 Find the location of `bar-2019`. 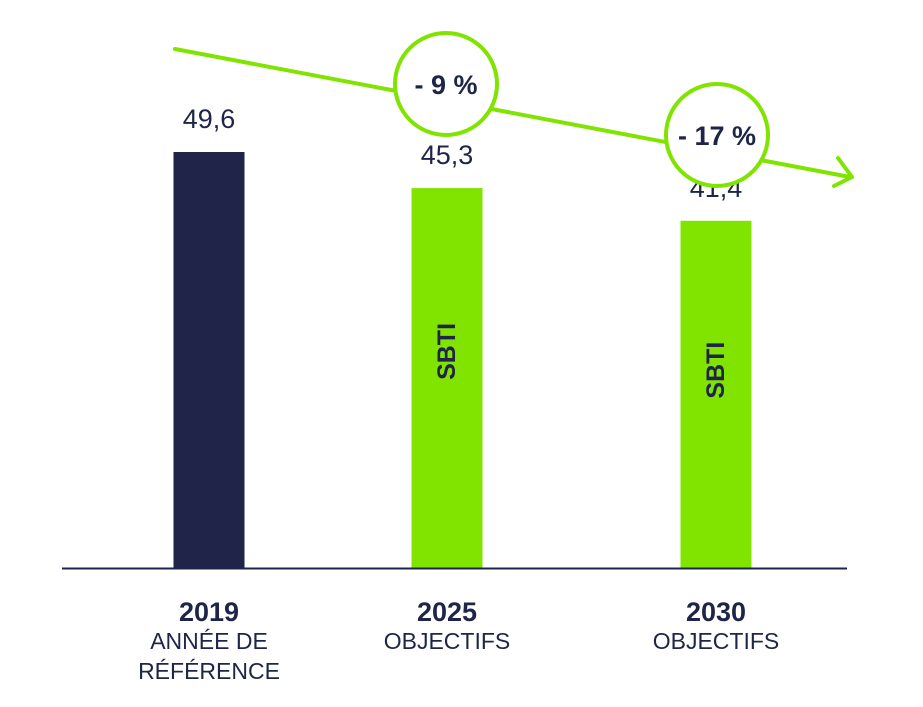

bar-2019 is located at coordinates (209, 360).